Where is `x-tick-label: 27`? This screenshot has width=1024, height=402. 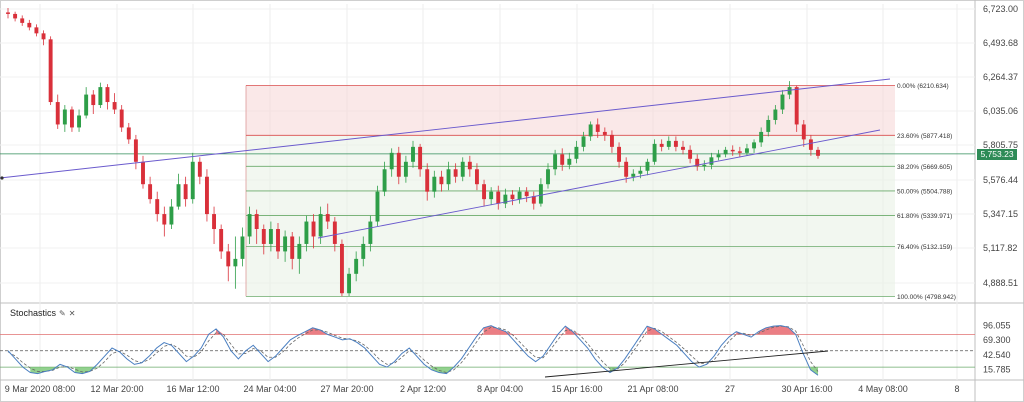 x-tick-label: 27 is located at coordinates (730, 389).